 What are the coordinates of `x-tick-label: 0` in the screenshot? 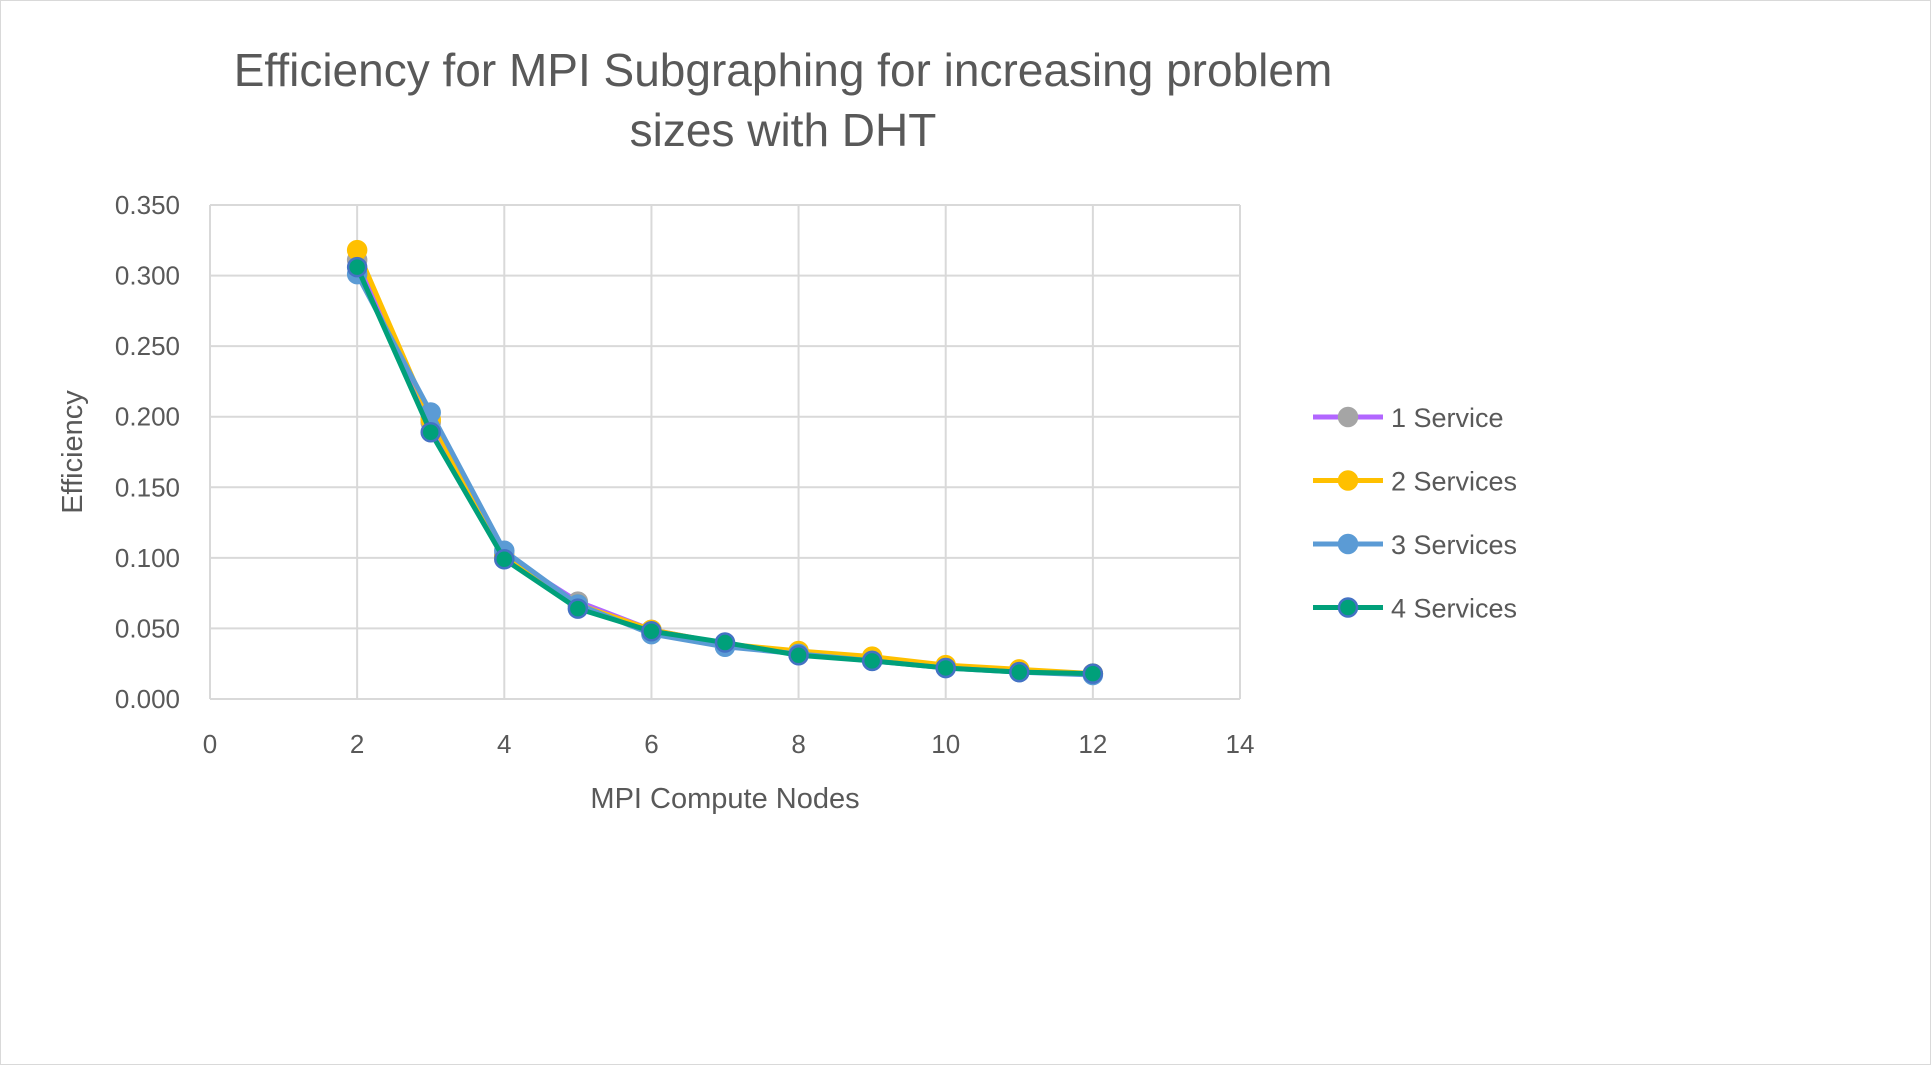 It's located at (210, 744).